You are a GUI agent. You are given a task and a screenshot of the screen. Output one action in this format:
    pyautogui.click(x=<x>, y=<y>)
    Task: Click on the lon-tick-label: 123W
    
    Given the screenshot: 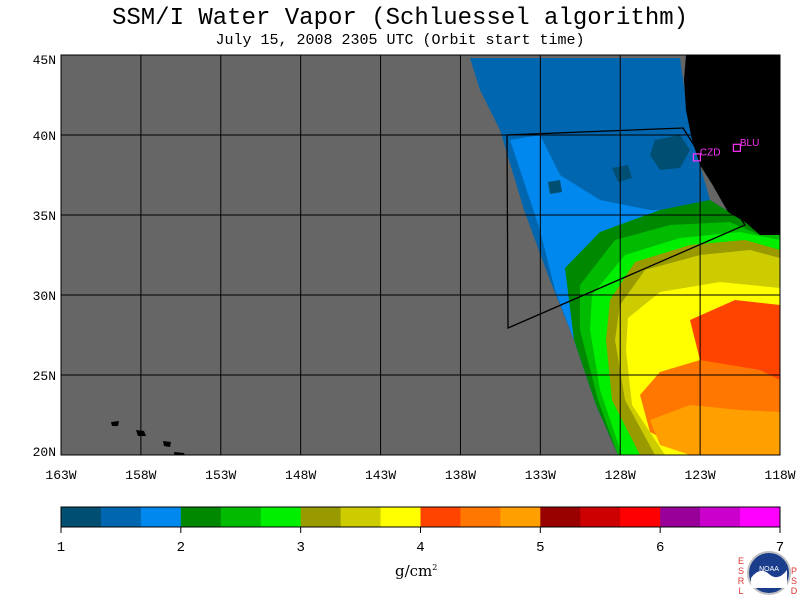 What is the action you would take?
    pyautogui.click(x=700, y=475)
    